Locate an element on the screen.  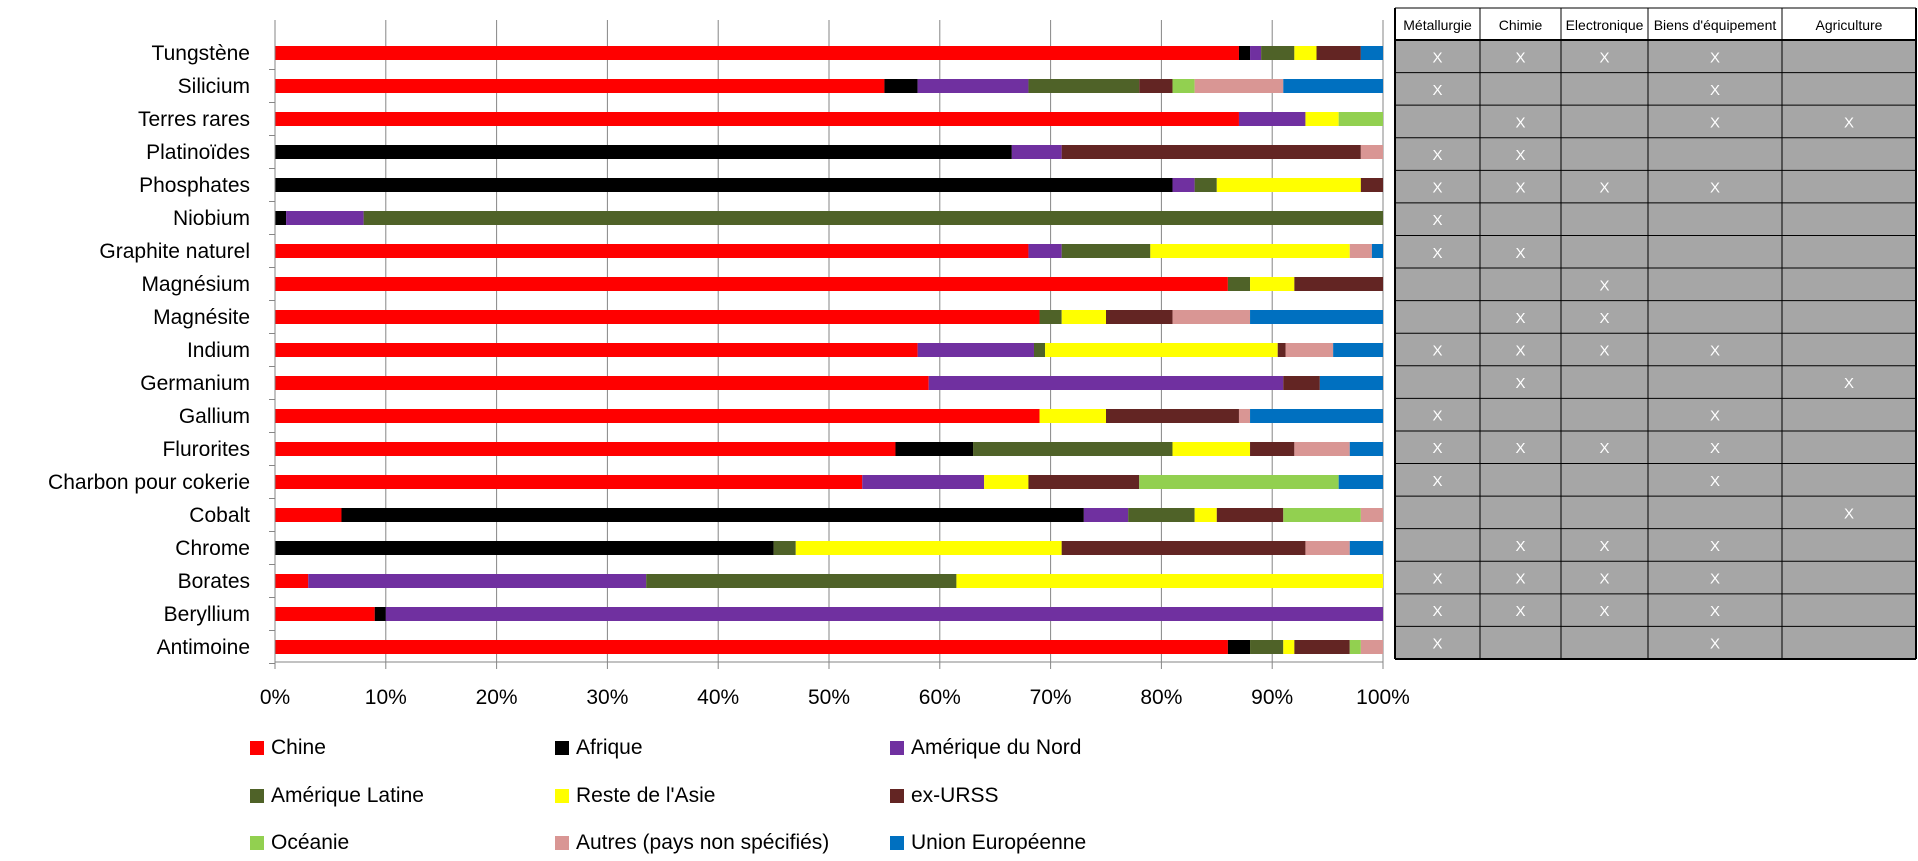
x-tick-label: 0% is located at coordinates (275, 697).